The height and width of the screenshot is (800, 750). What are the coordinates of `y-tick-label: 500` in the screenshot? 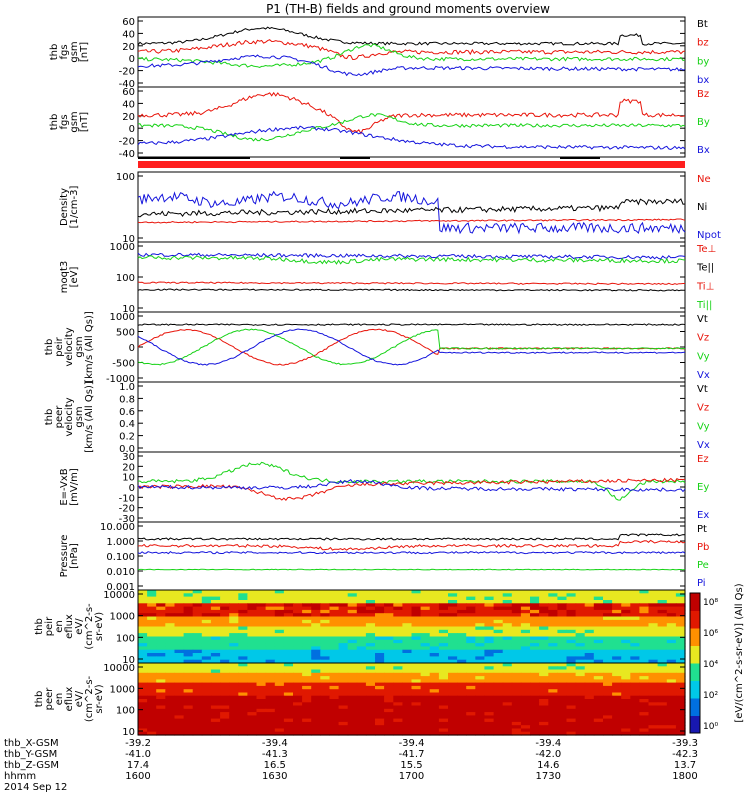 It's located at (125, 333).